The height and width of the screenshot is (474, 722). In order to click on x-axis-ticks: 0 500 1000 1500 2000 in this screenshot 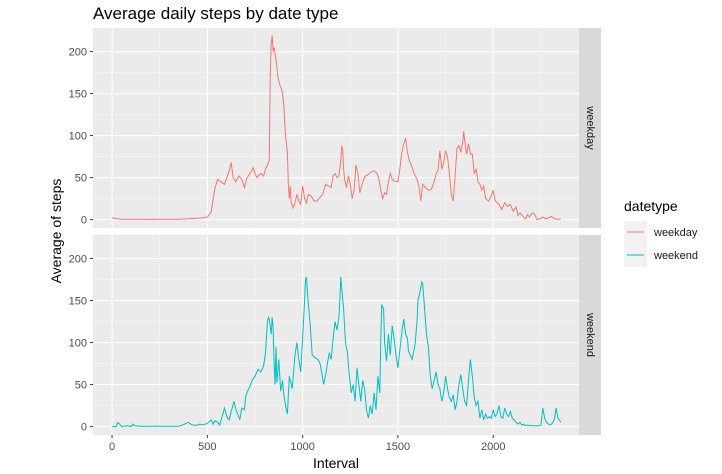, I will do `click(307, 444)`.